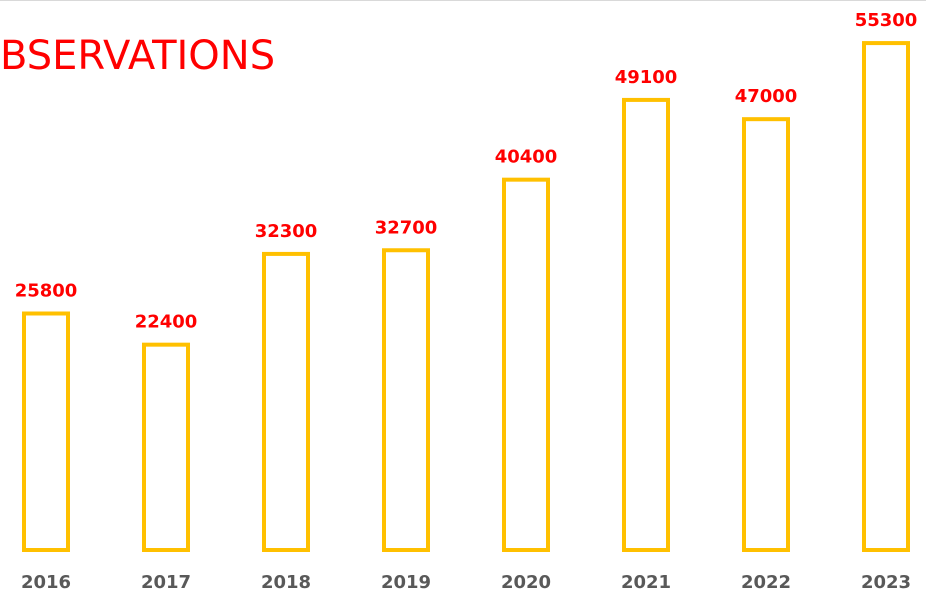 The width and height of the screenshot is (926, 595). Describe the element at coordinates (166, 582) in the screenshot. I see `x-tick-label: 2017` at that location.